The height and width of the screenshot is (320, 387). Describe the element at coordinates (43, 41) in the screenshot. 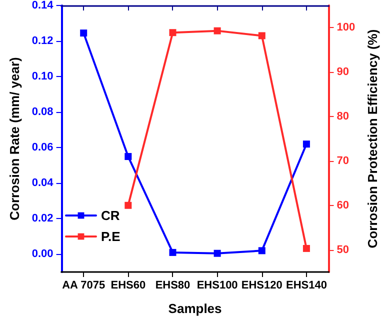

I see `y-tick-label: 0.12` at that location.